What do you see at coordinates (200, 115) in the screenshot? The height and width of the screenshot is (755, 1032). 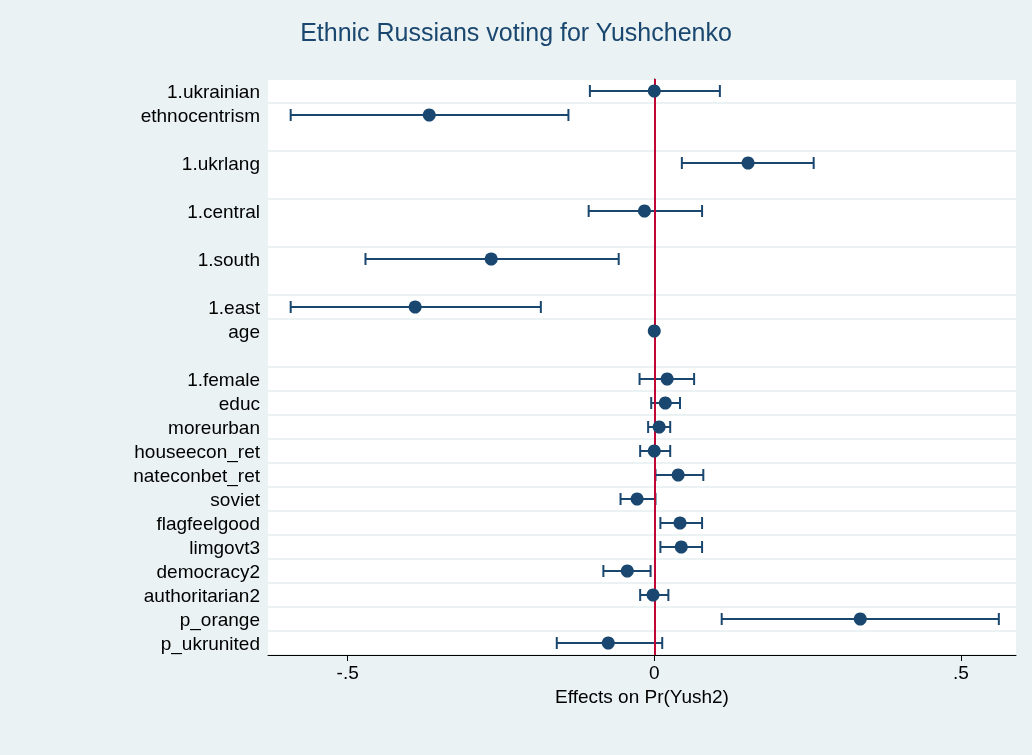 I see `y-tick-label: ethnocentrism` at bounding box center [200, 115].